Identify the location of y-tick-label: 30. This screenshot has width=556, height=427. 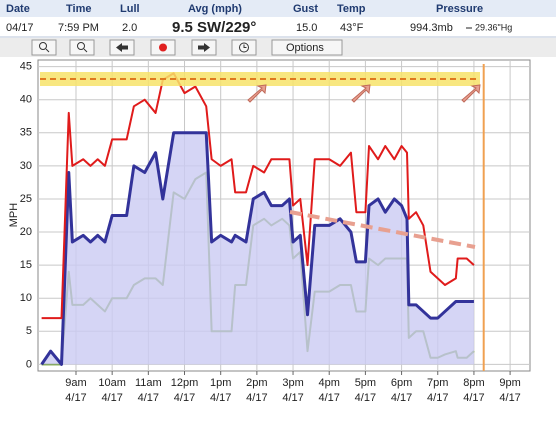
(26, 166).